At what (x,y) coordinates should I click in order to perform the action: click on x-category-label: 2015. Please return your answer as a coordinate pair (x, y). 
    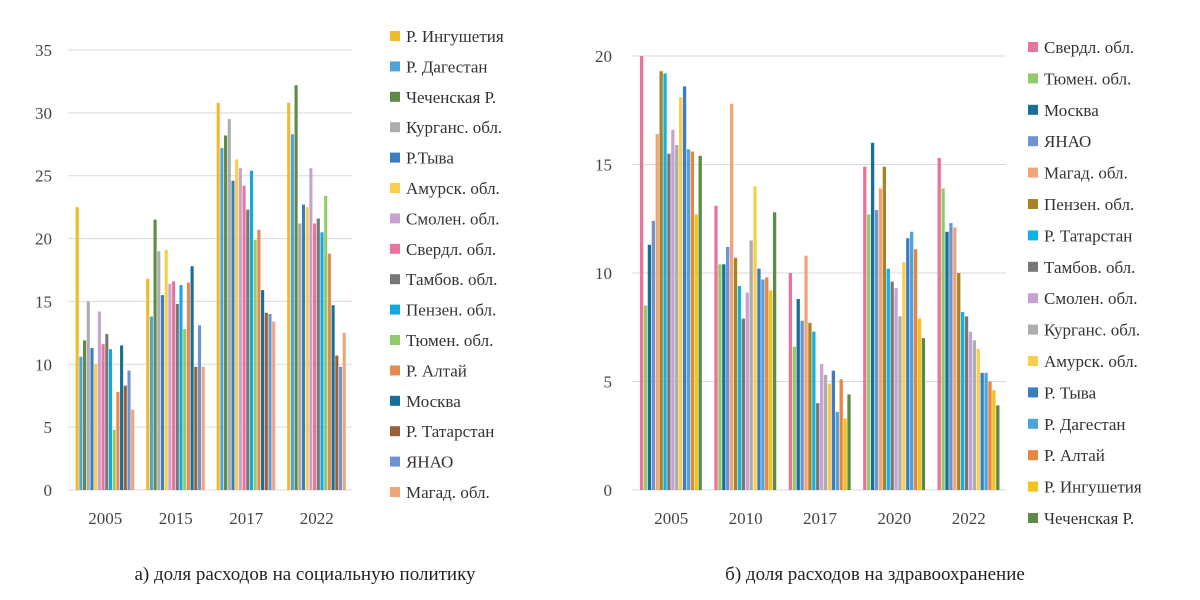
    Looking at the image, I should click on (176, 518).